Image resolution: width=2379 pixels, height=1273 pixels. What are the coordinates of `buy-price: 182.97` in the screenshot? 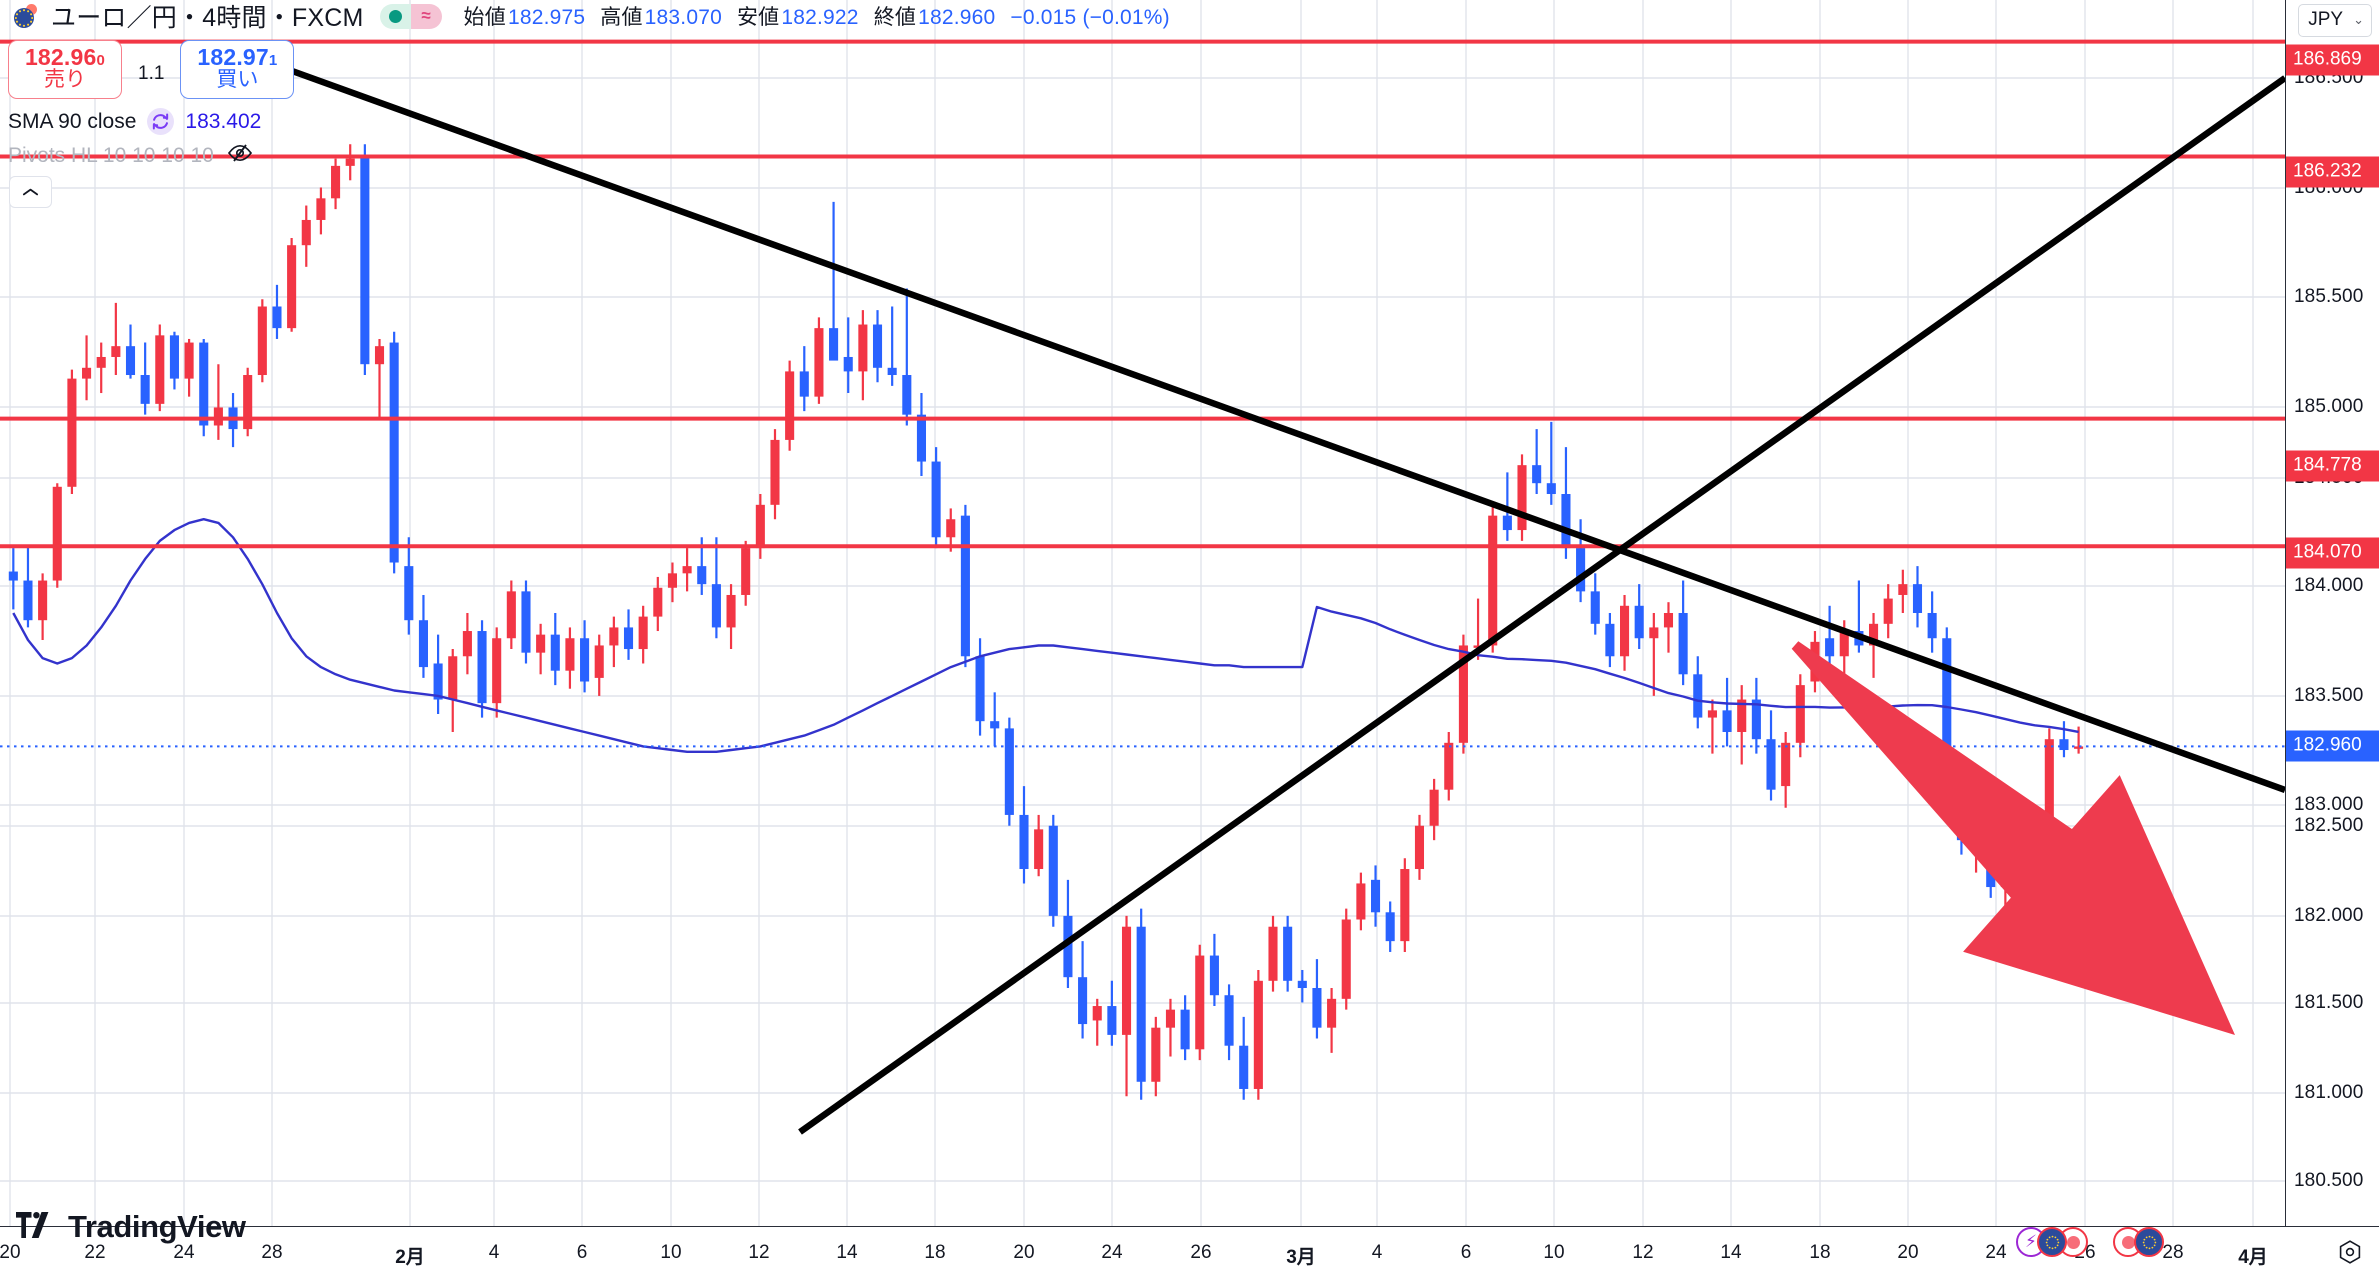 It's located at (233, 57).